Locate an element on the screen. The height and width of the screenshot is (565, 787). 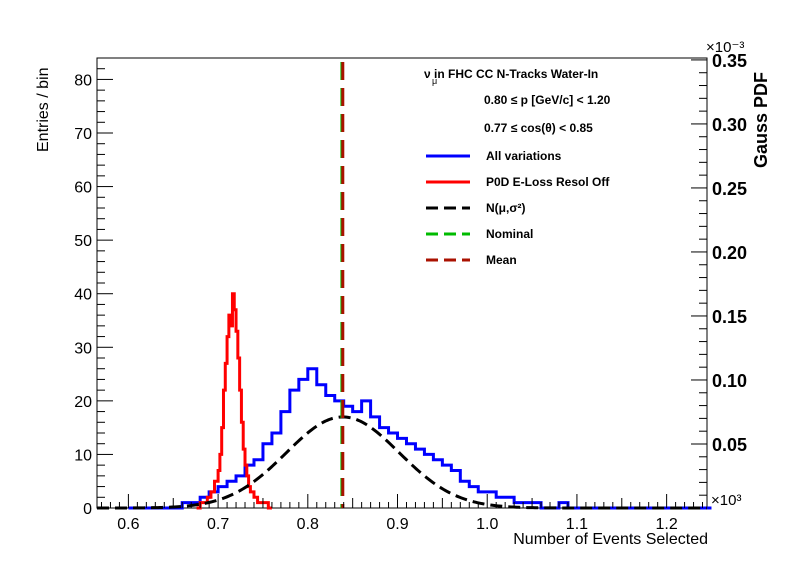
y2-tick-label: 0.30 is located at coordinates (729, 125).